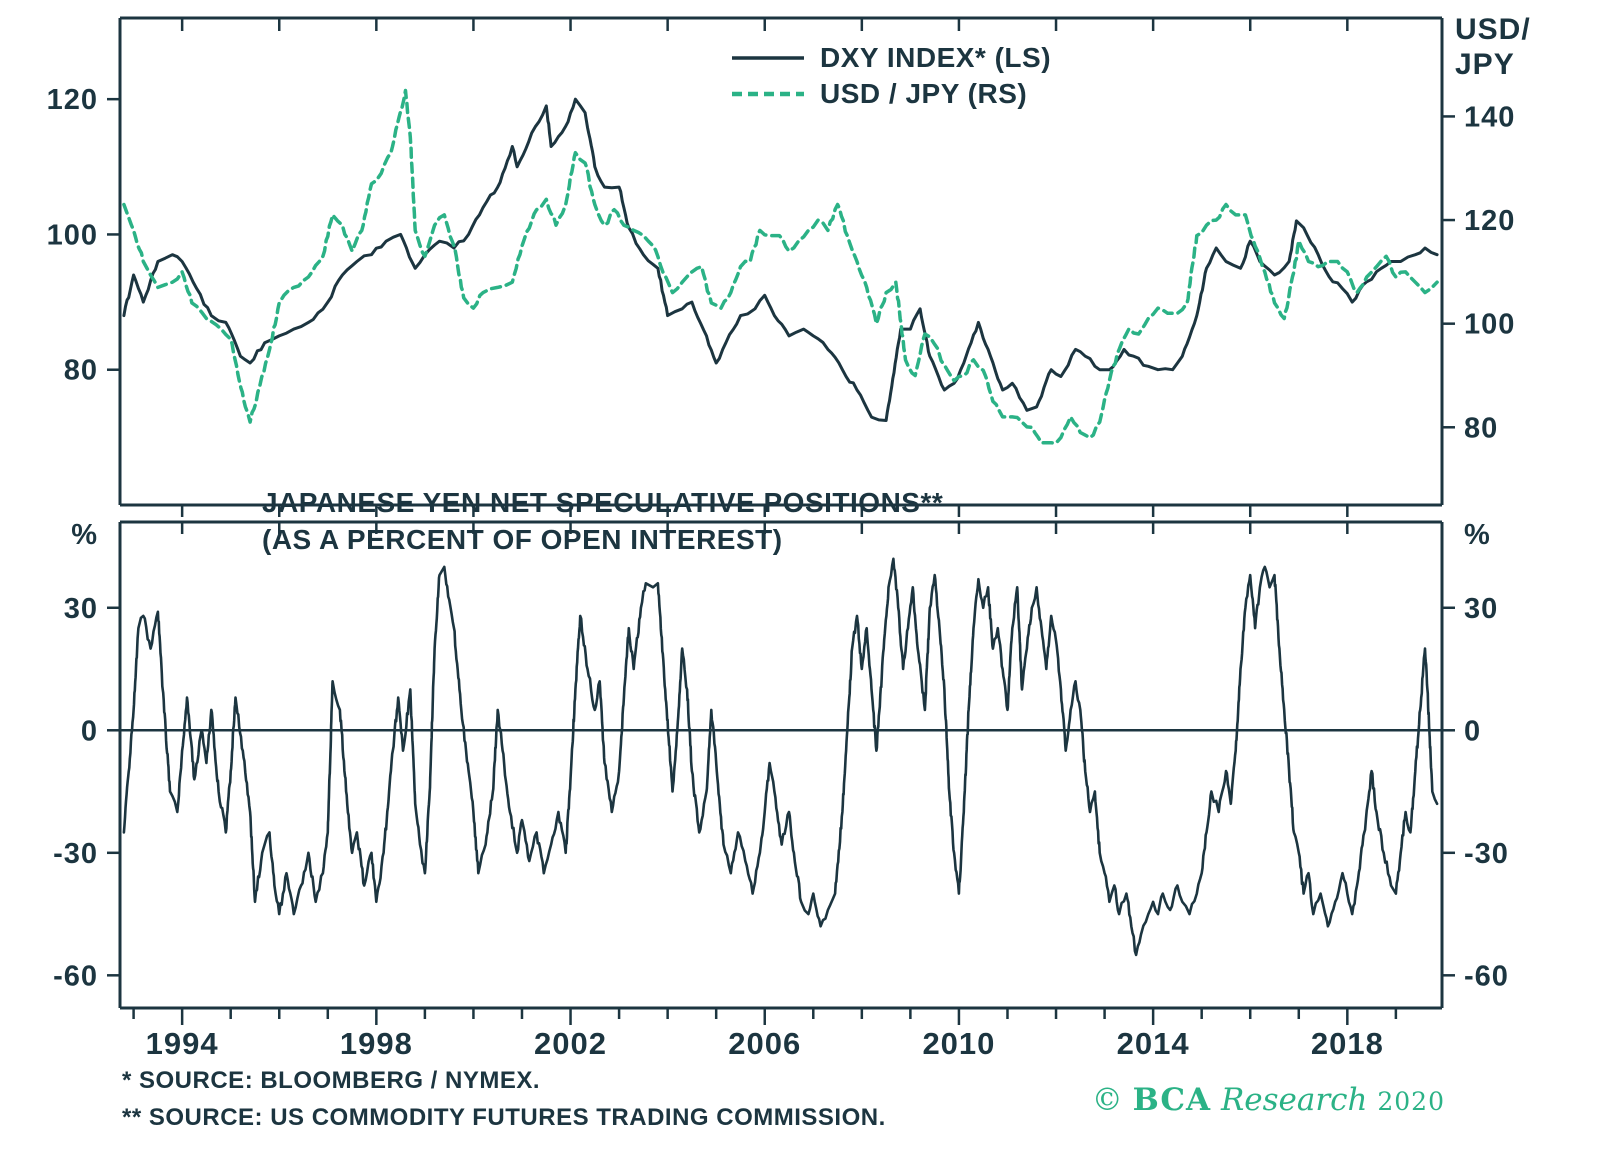 This screenshot has width=1600, height=1161. Describe the element at coordinates (768, 58) in the screenshot. I see `solid-line-sample-icon` at that location.